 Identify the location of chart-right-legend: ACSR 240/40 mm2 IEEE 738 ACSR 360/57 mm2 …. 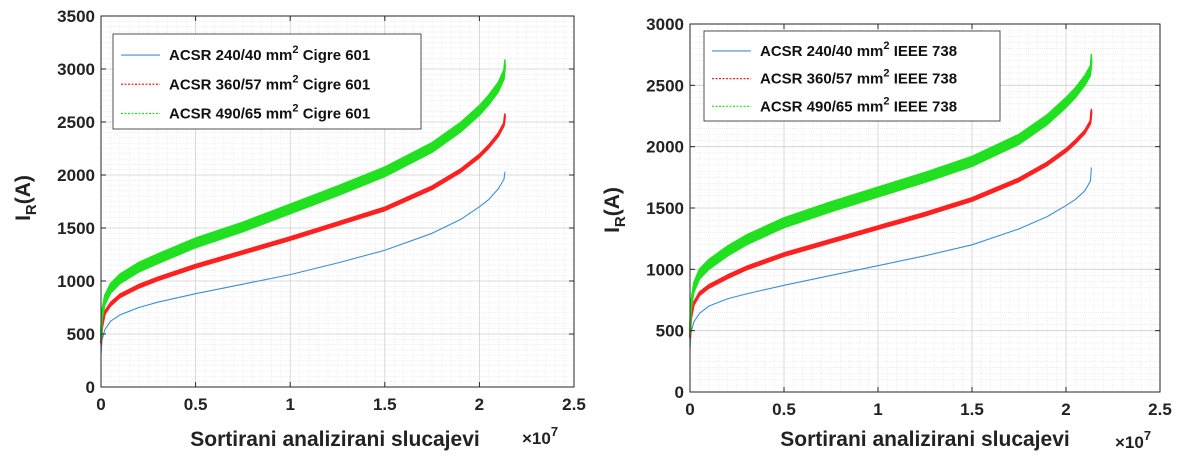
(852, 76).